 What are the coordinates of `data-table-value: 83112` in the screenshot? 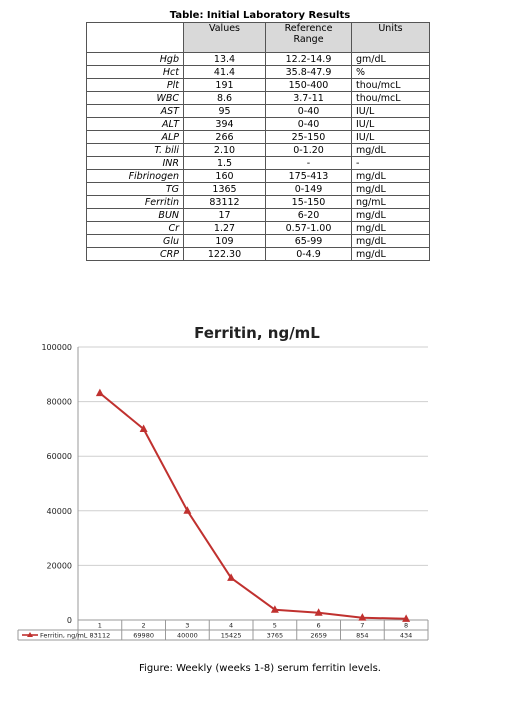 It's located at (100, 636).